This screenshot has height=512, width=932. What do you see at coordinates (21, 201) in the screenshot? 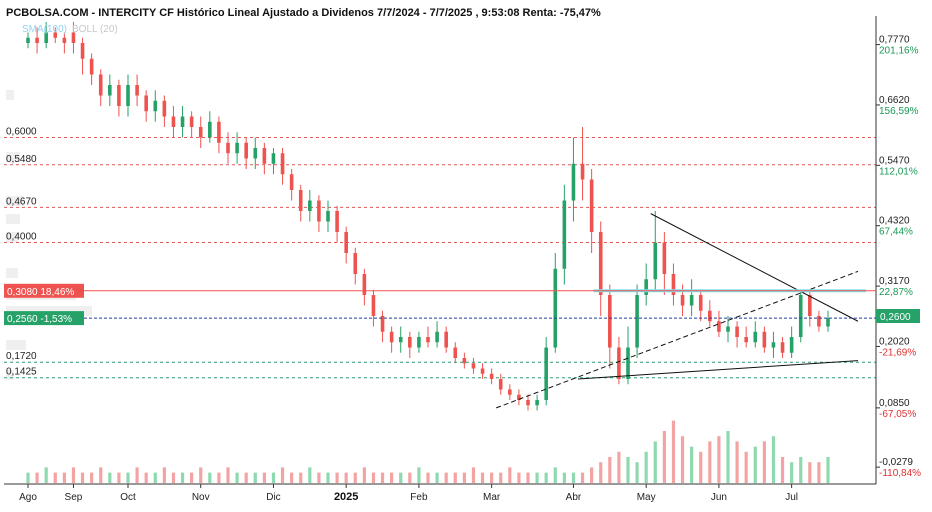
I see `level-label: 0,4670` at bounding box center [21, 201].